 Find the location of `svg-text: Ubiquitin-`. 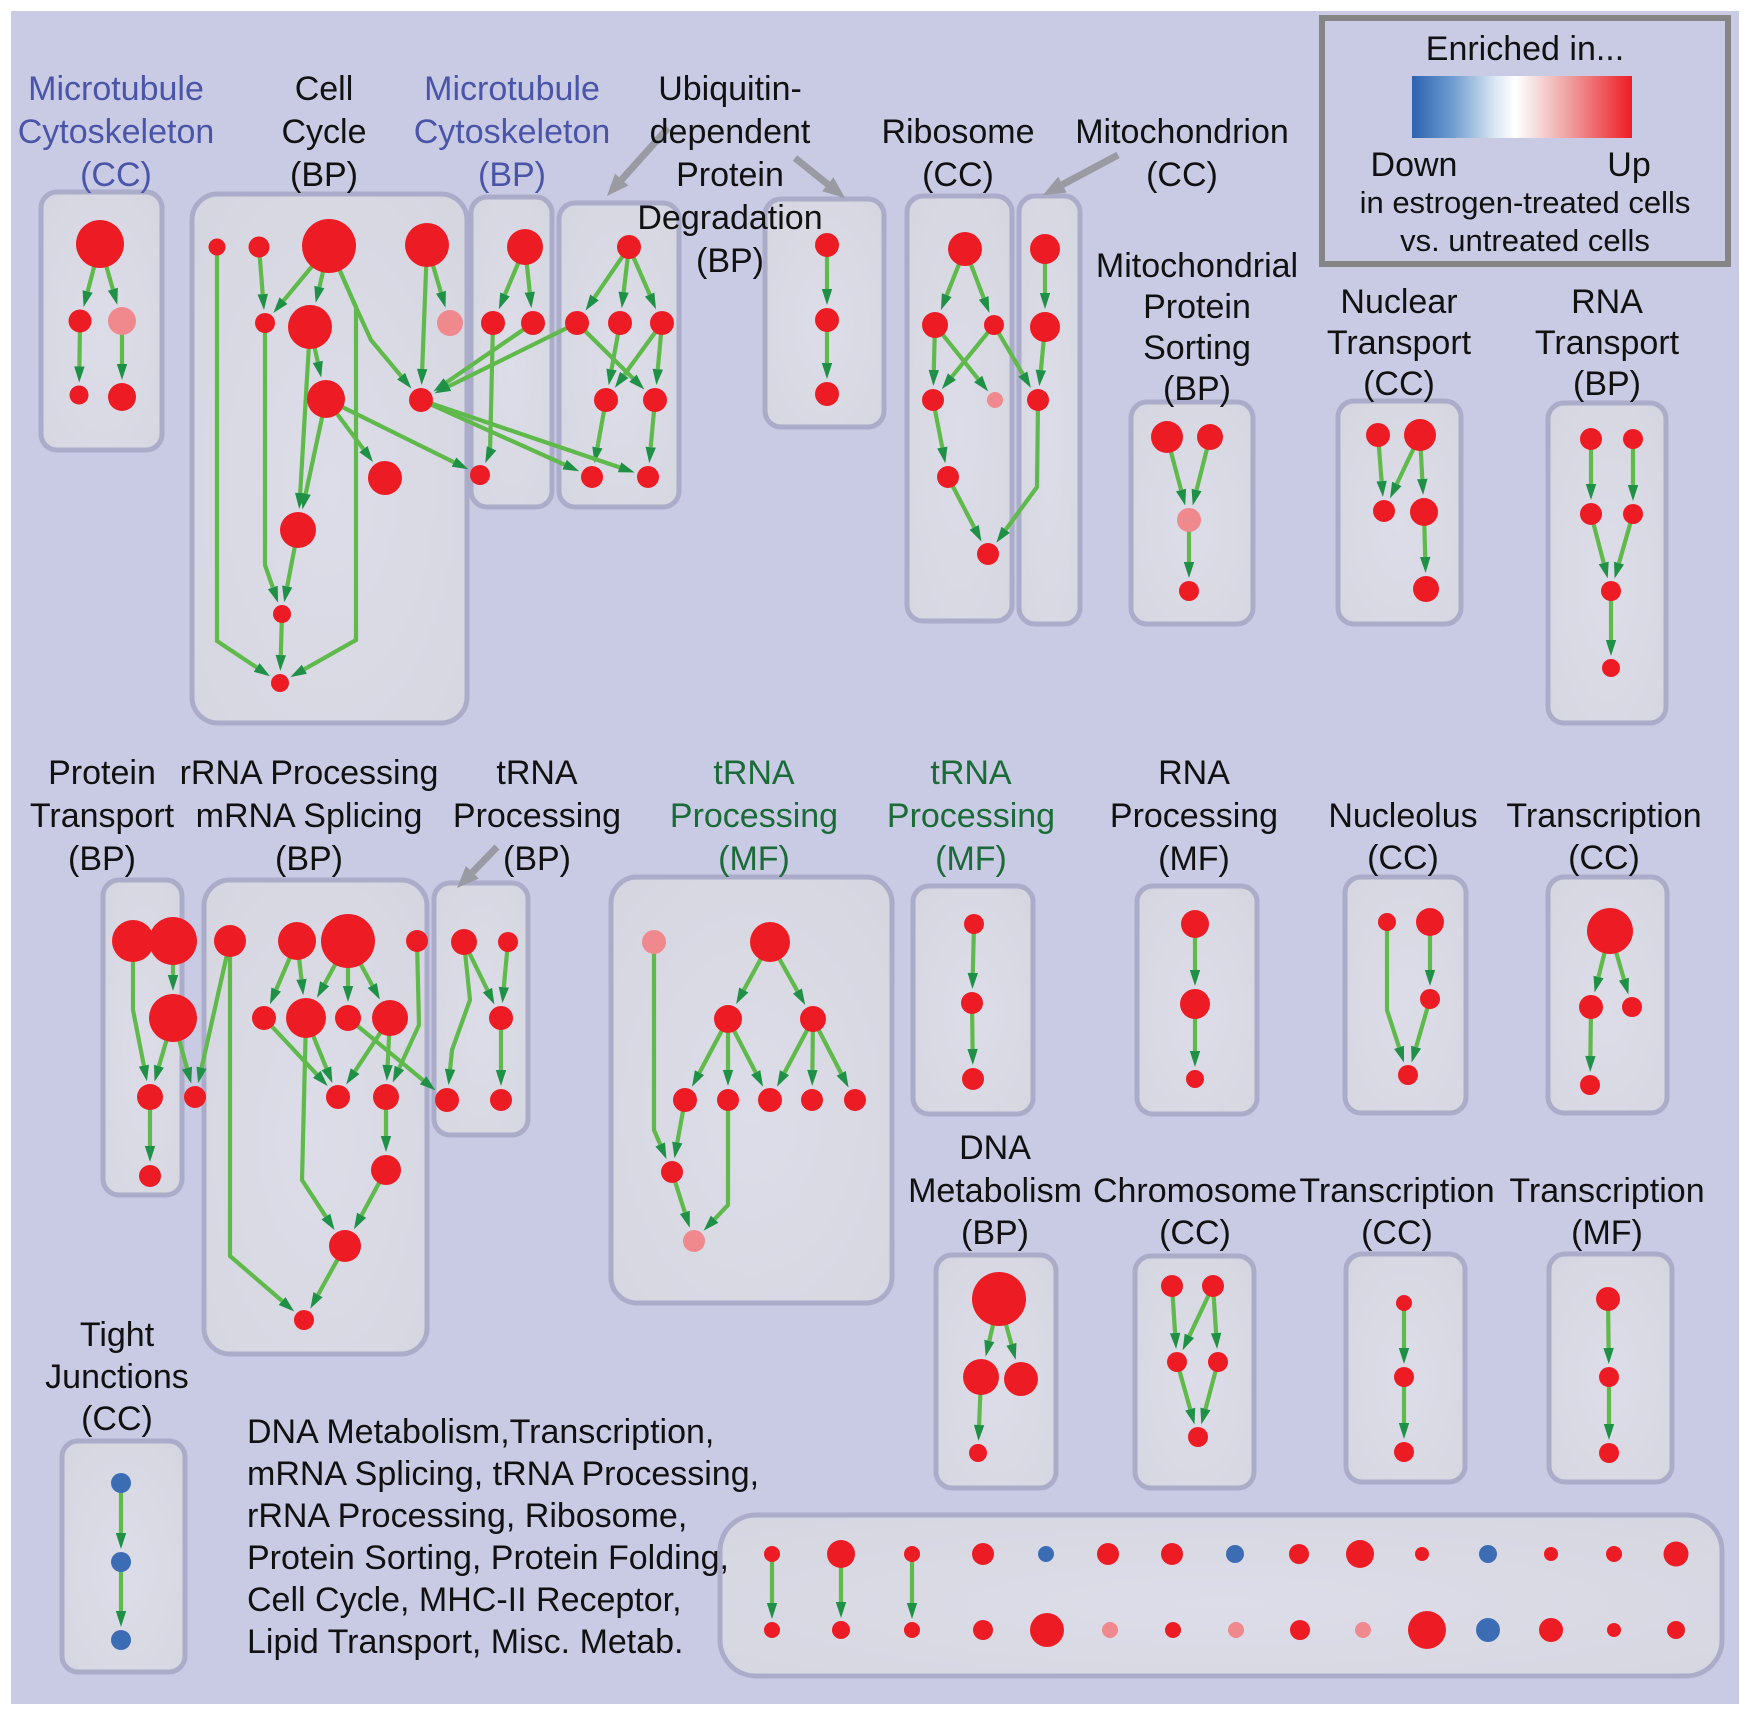

svg-text: Ubiquitin- is located at coordinates (730, 89).